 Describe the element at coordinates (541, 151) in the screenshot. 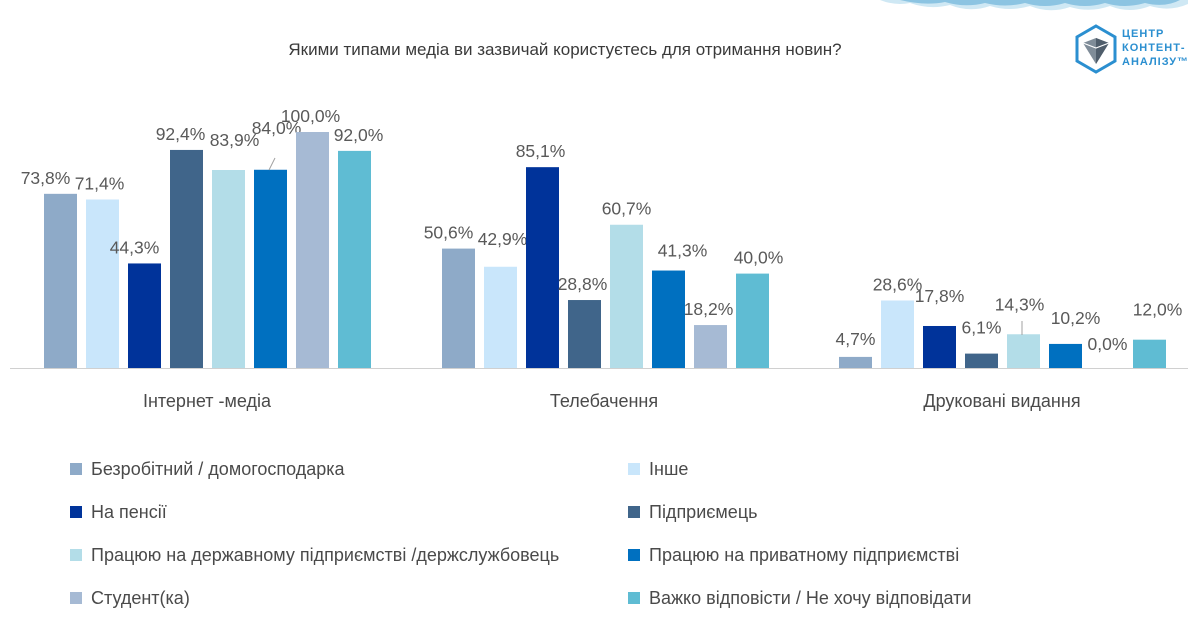

I see `data-label: 85,1%` at that location.